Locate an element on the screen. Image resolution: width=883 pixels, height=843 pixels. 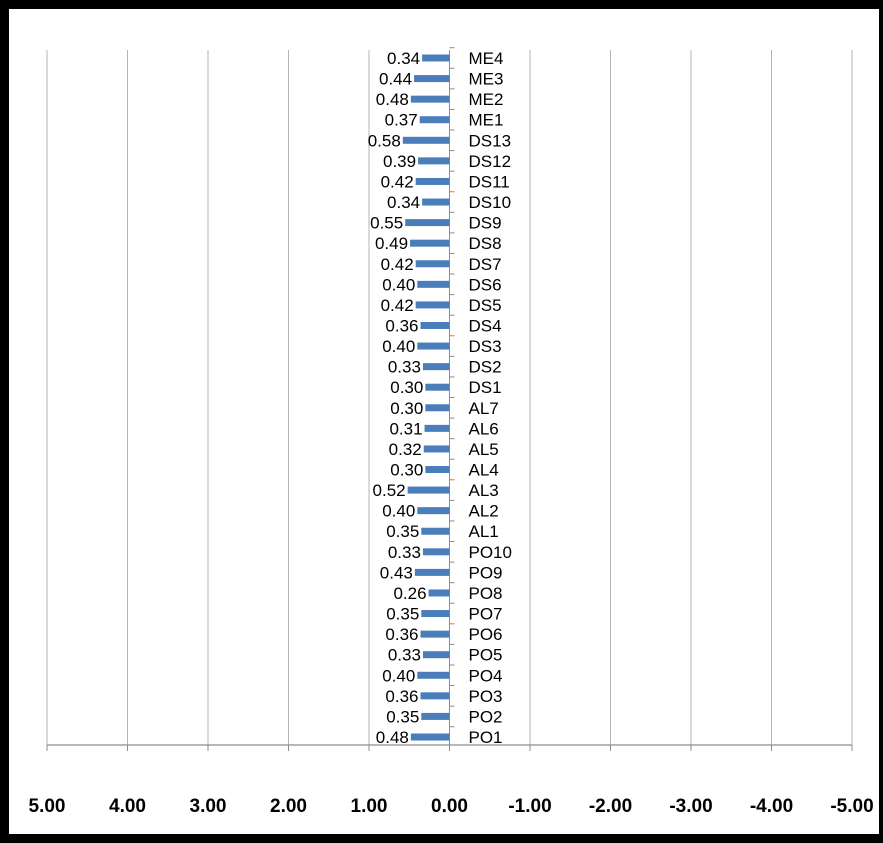
category-label: AL6 is located at coordinates (484, 428).